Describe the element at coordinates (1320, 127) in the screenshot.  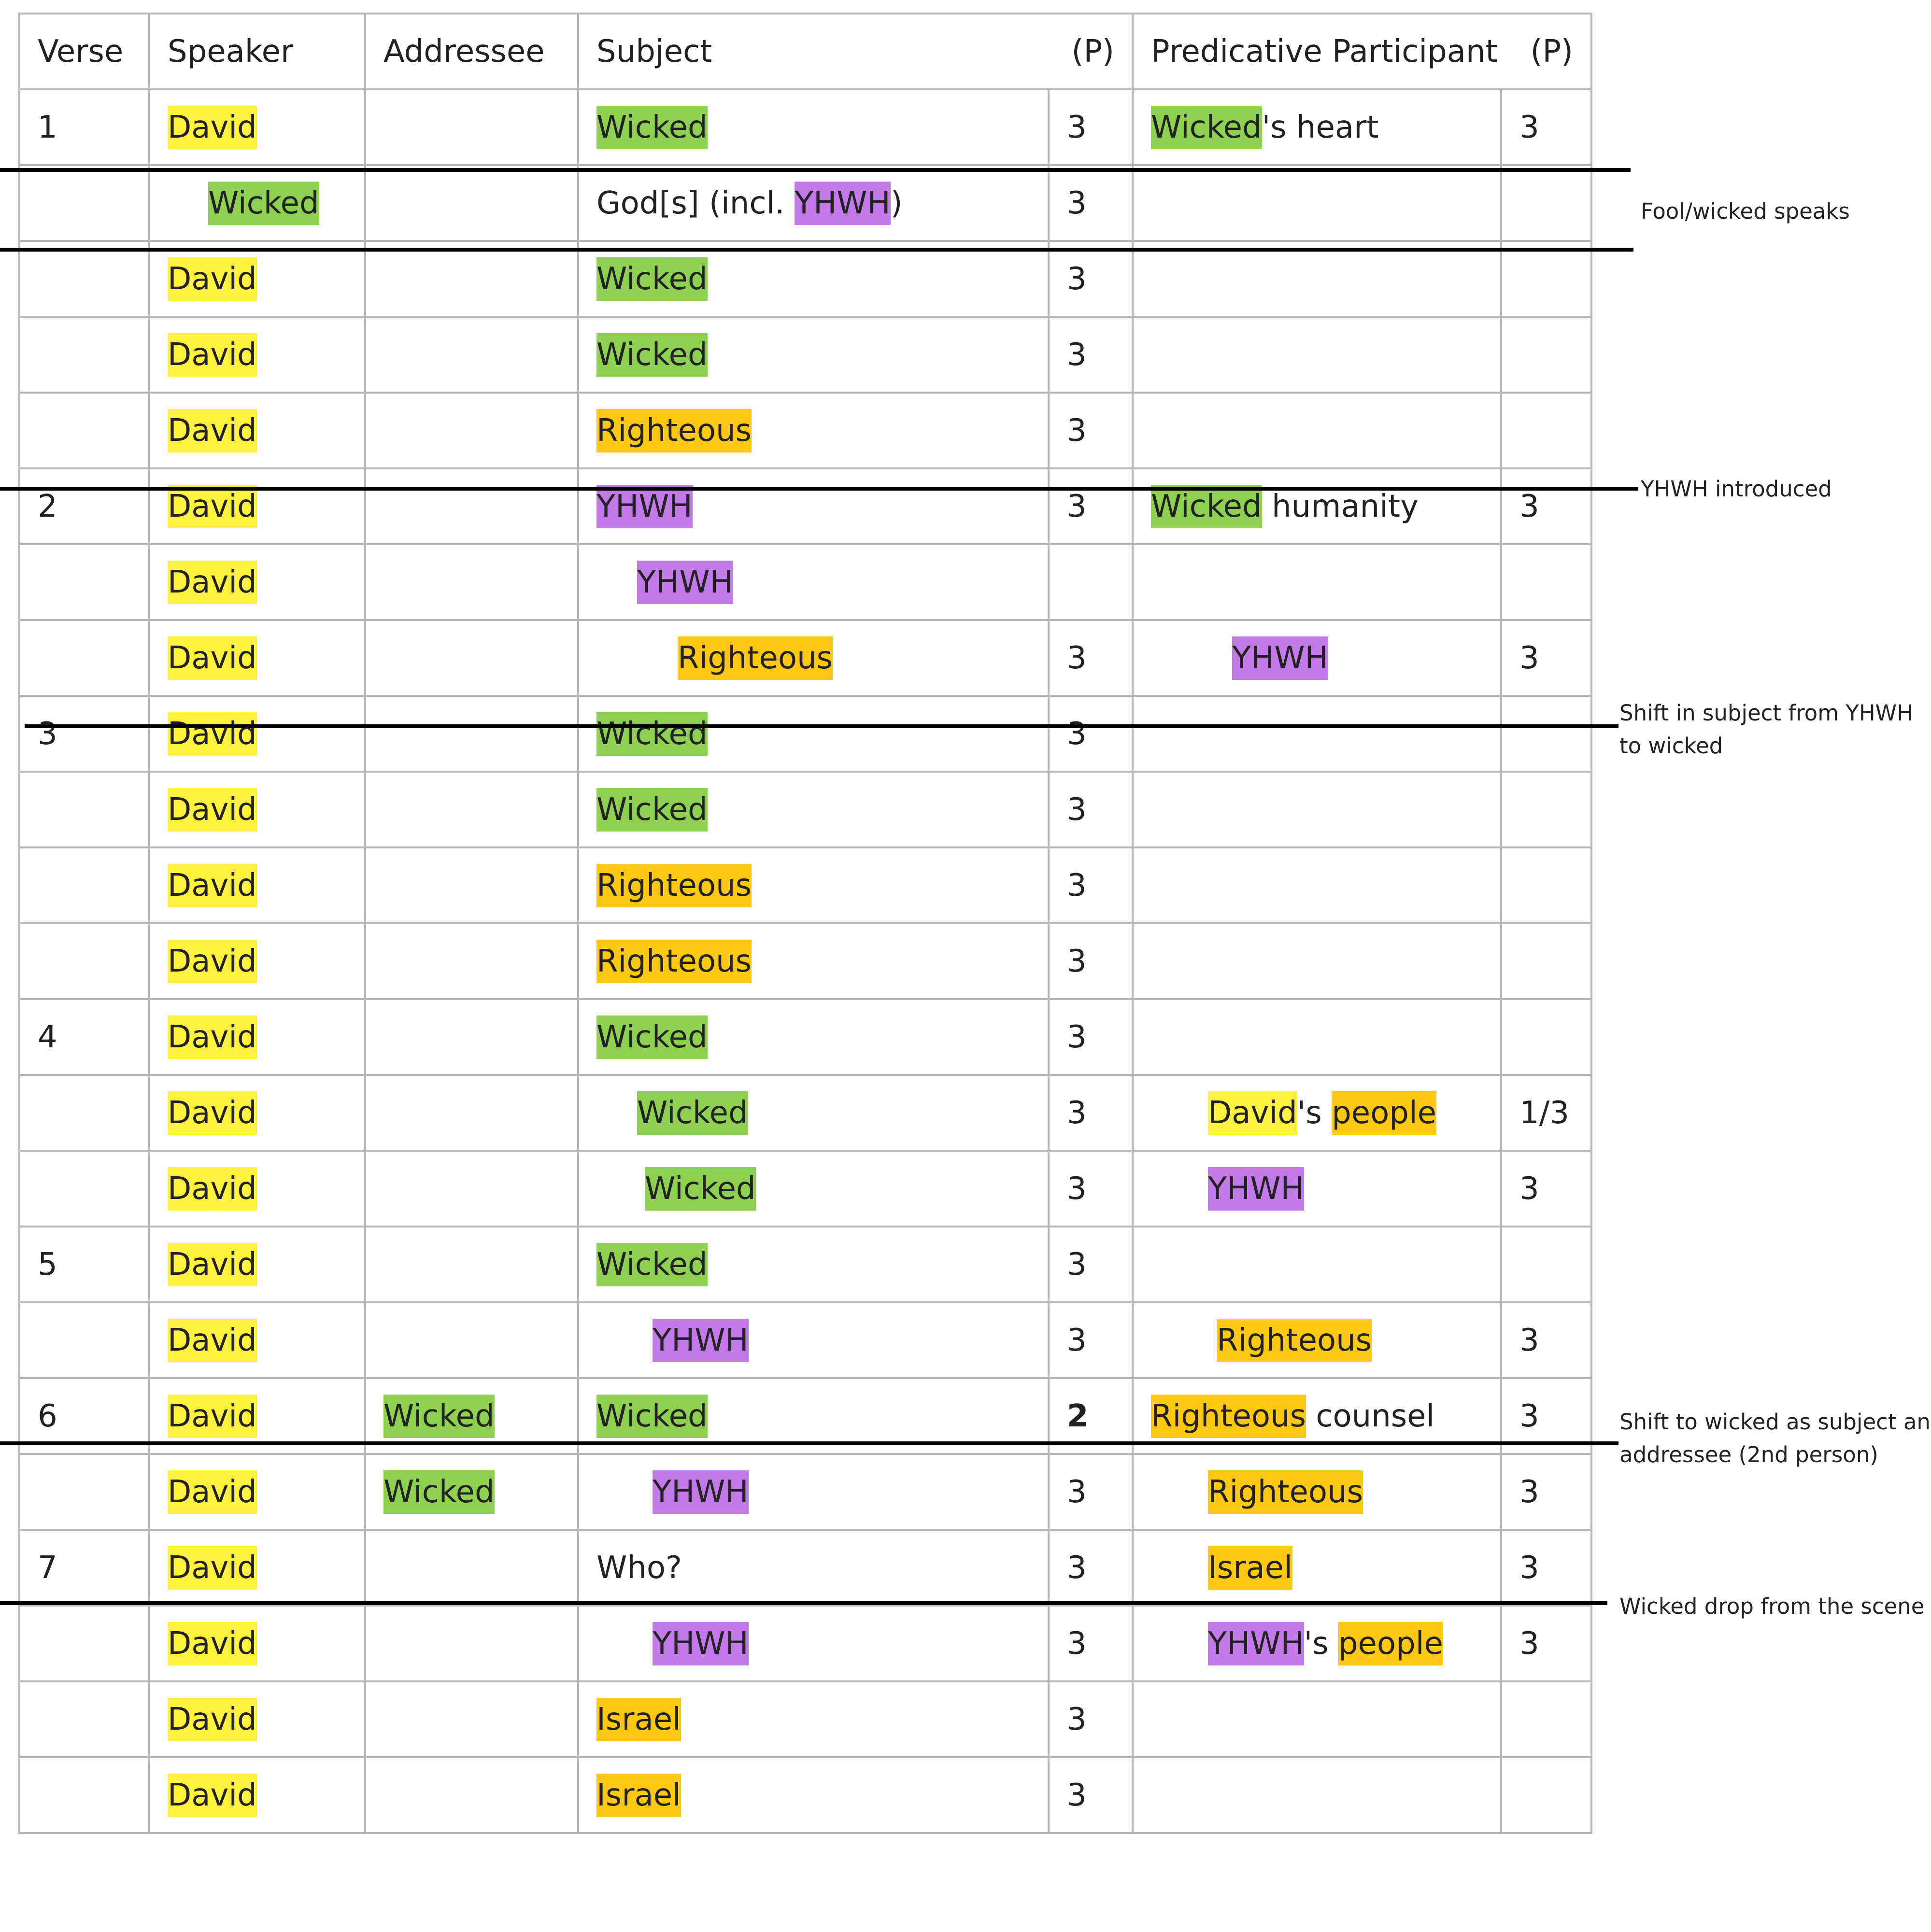
I see `predicative-text: 's heart` at that location.